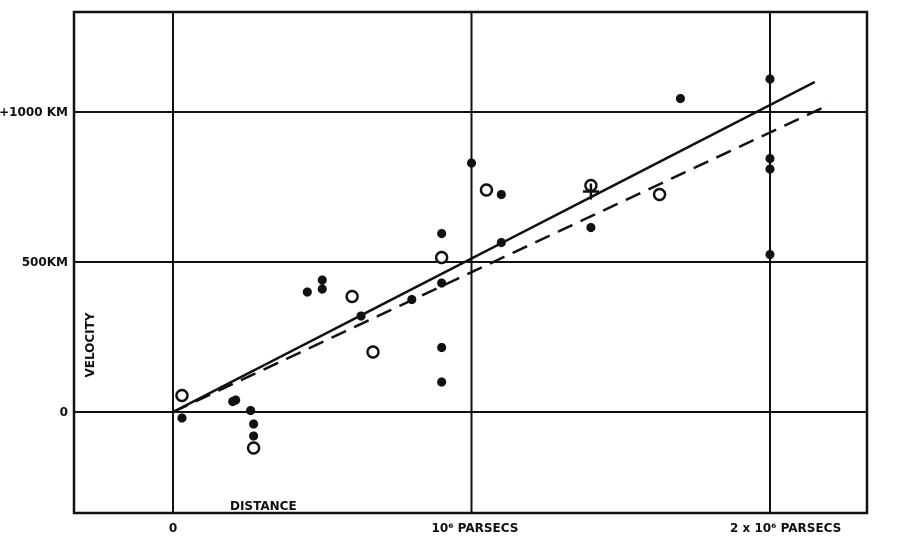 The height and width of the screenshot is (536, 905). I want to click on y-axis-label: VELOCITY, so click(90, 344).